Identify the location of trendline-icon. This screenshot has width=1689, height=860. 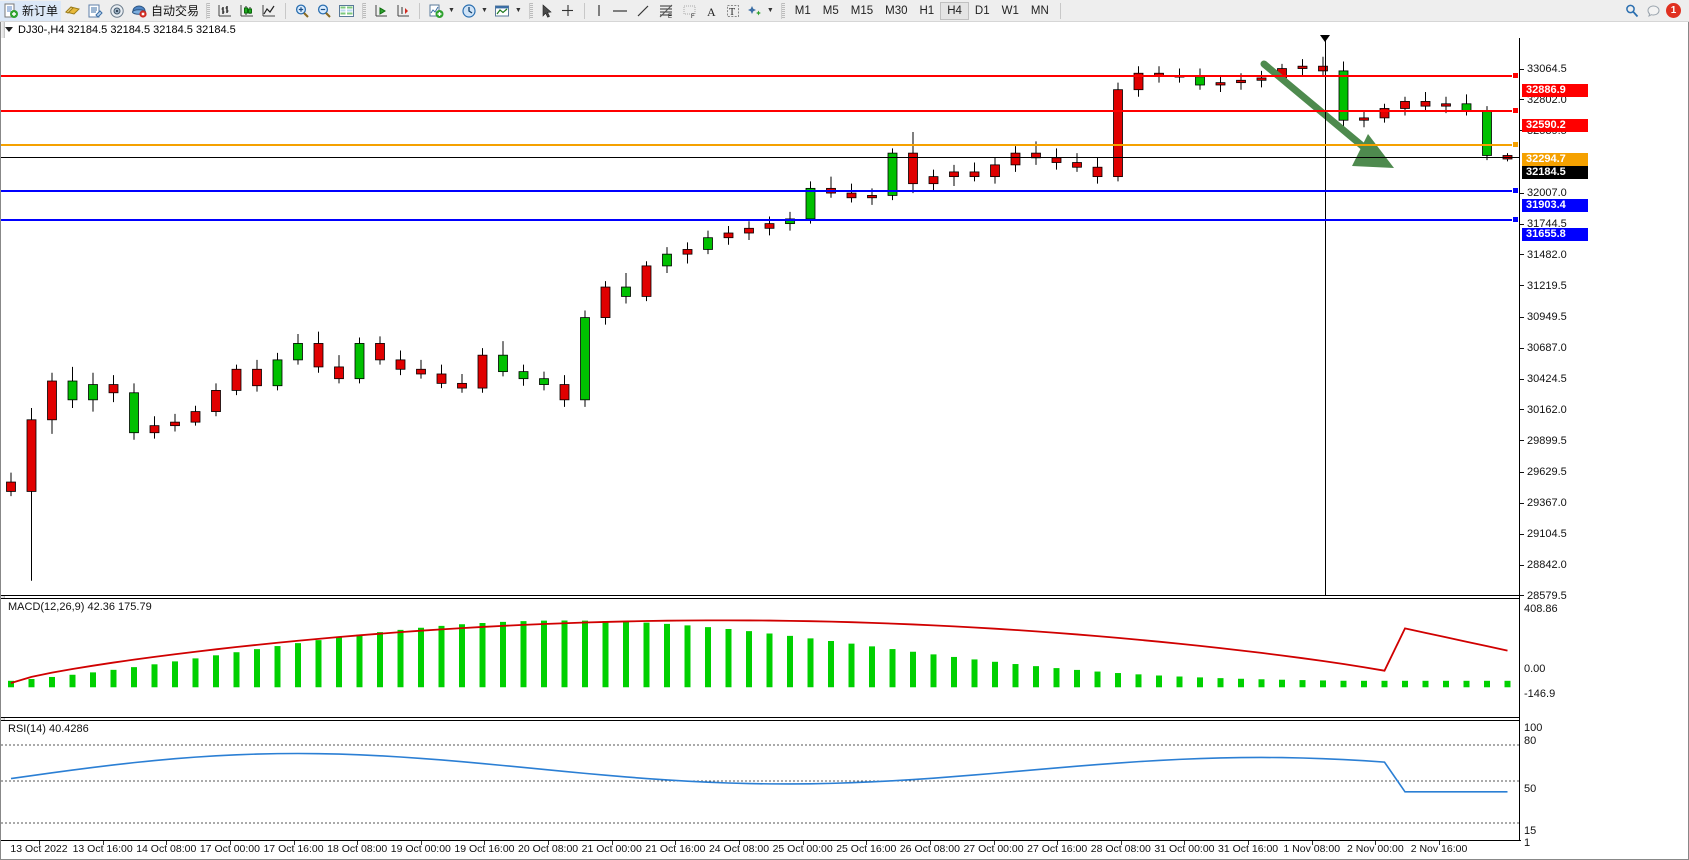
(643, 10).